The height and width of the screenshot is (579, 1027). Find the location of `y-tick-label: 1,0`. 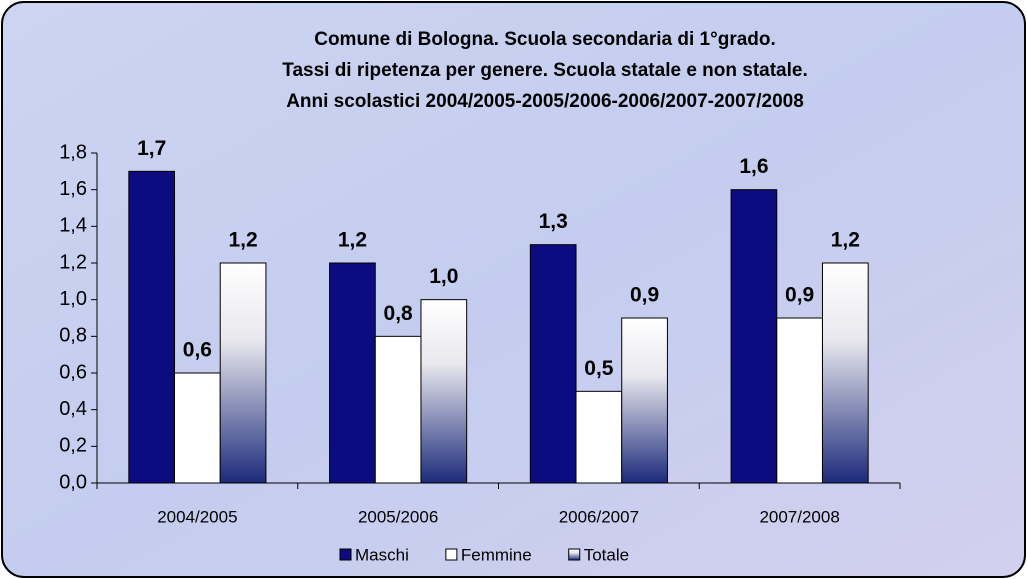

y-tick-label: 1,0 is located at coordinates (73, 299).